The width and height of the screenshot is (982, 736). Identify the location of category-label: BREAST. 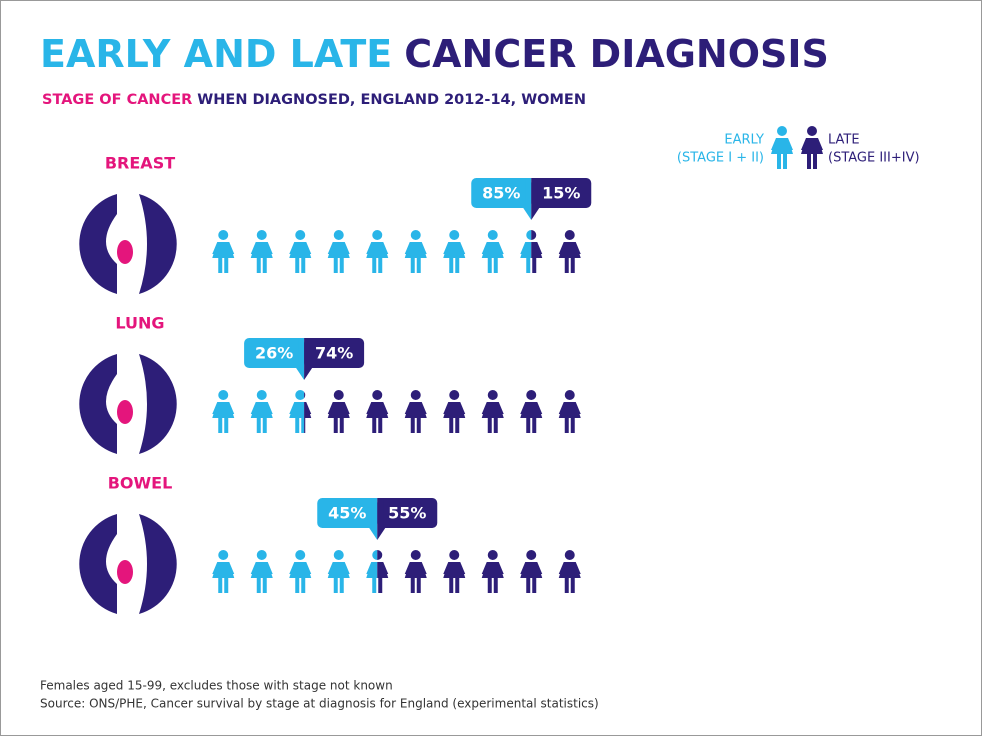
(140, 163).